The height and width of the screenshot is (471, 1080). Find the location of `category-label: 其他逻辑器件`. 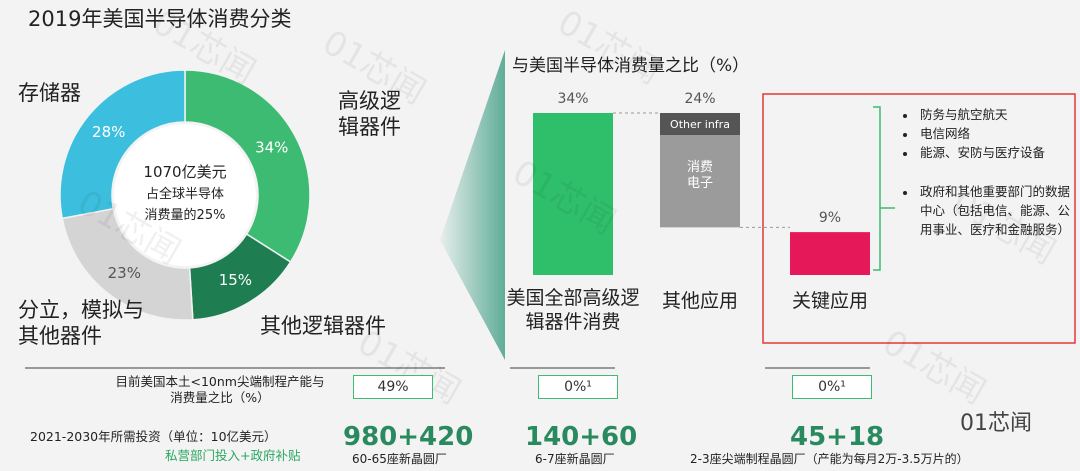

category-label: 其他逻辑器件 is located at coordinates (323, 326).